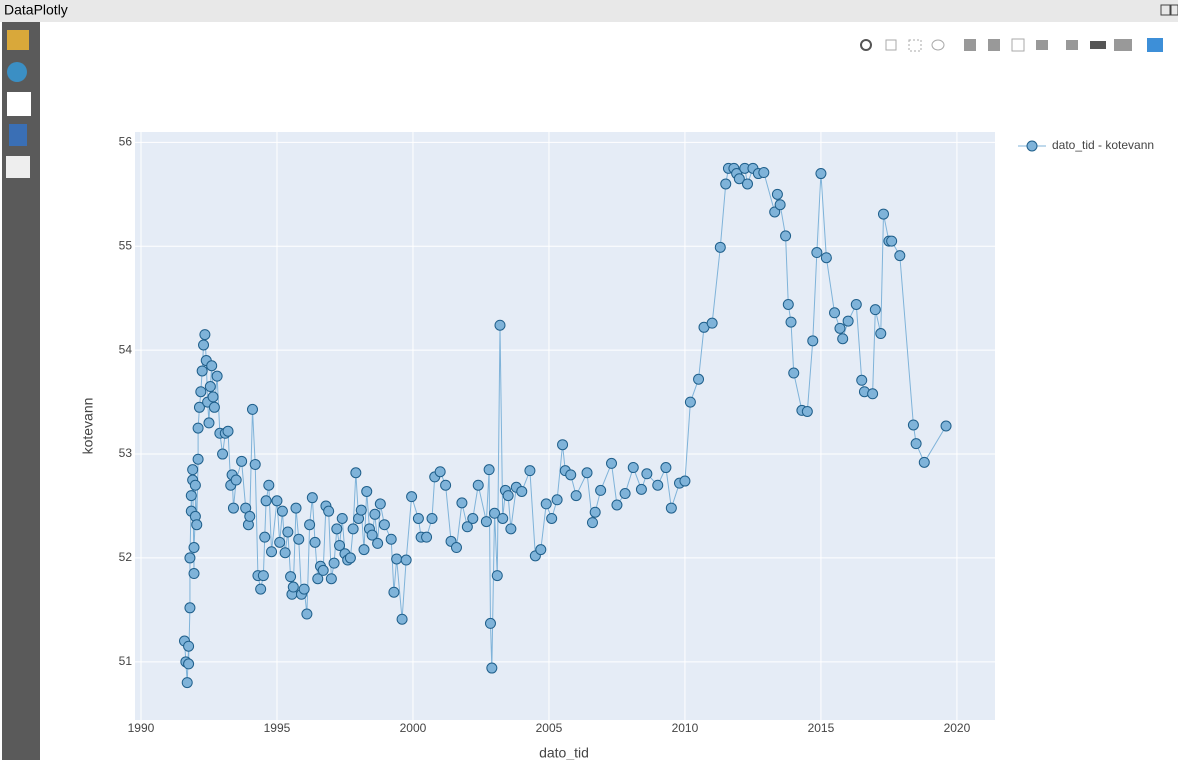 The height and width of the screenshot is (765, 1178). What do you see at coordinates (1018, 45) in the screenshot?
I see `autoscale-button` at bounding box center [1018, 45].